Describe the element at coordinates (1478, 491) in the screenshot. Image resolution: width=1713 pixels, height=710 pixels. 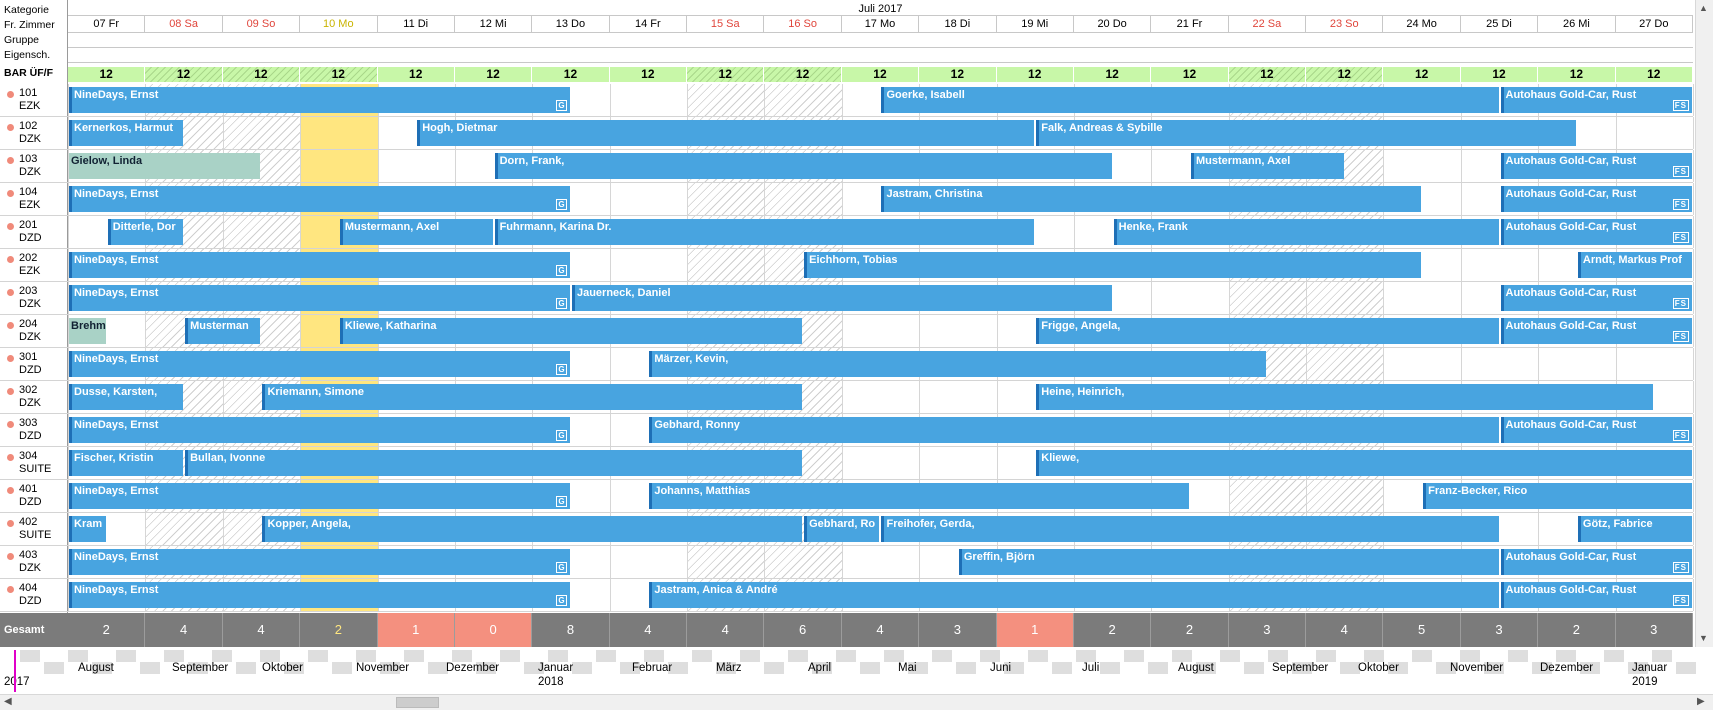
I see `booking-guest-name: Franz-Becker, Rico` at that location.